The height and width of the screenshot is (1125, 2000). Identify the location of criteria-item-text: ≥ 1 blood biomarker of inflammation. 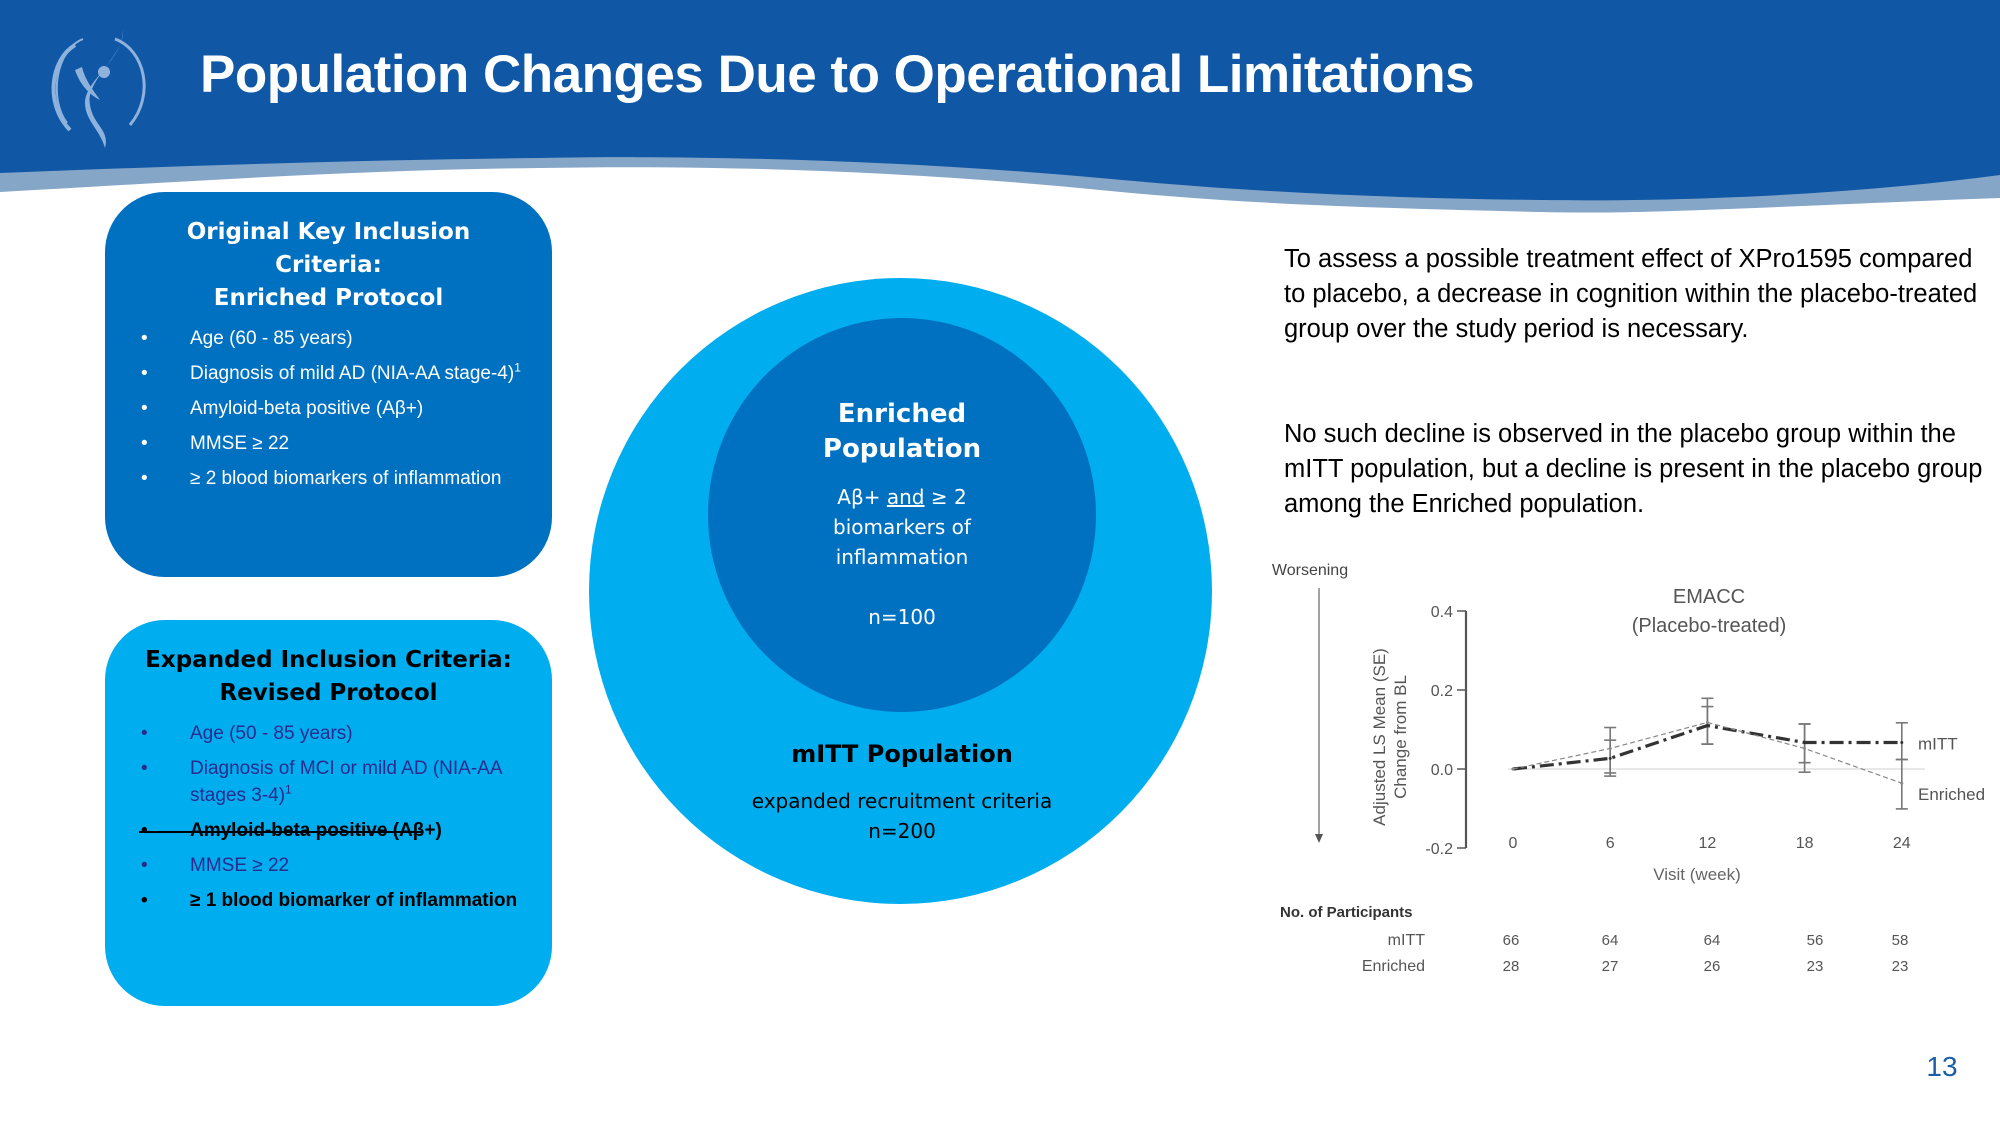
(354, 900).